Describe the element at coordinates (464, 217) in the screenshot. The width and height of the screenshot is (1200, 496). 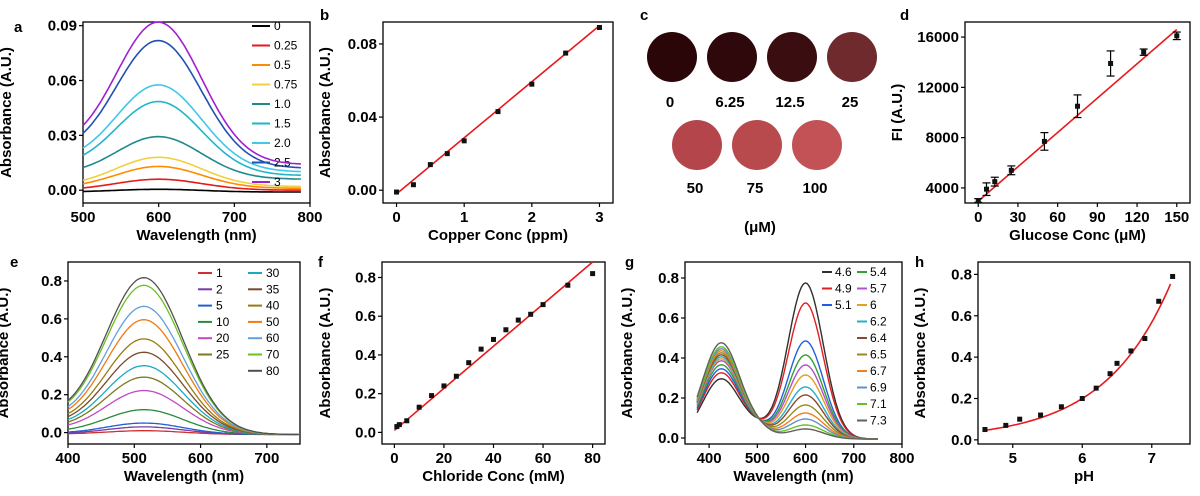
I see `x-tick-label: 1` at that location.